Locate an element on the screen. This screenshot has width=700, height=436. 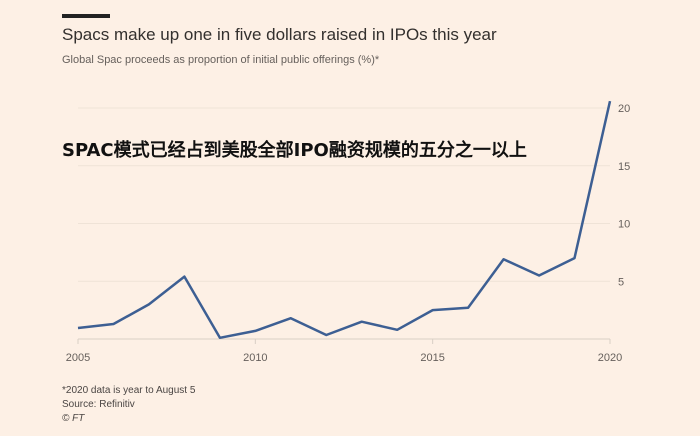
y-tick-label: 5 is located at coordinates (621, 282).